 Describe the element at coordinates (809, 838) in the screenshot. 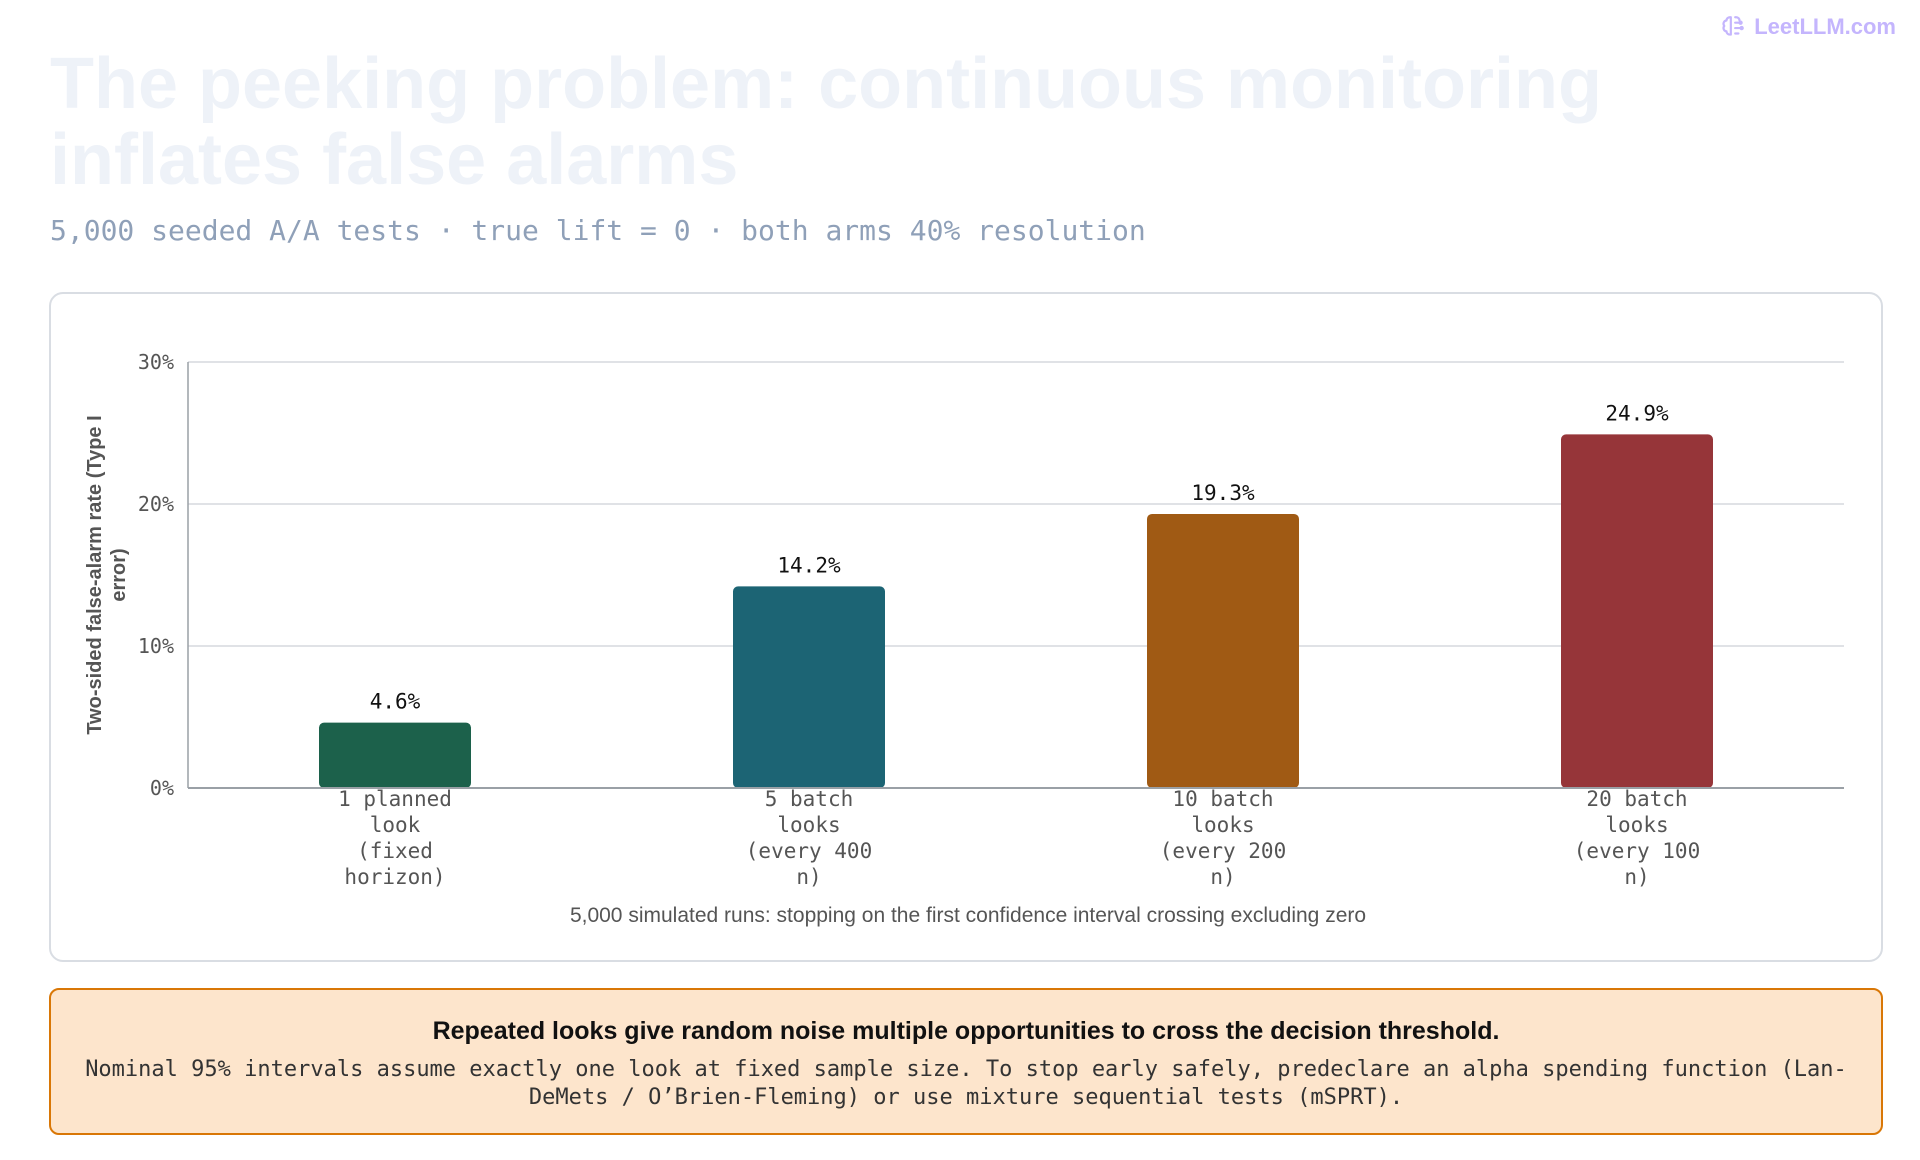

I see `x-tick-label: 5 batch looks (every 400 n)` at that location.